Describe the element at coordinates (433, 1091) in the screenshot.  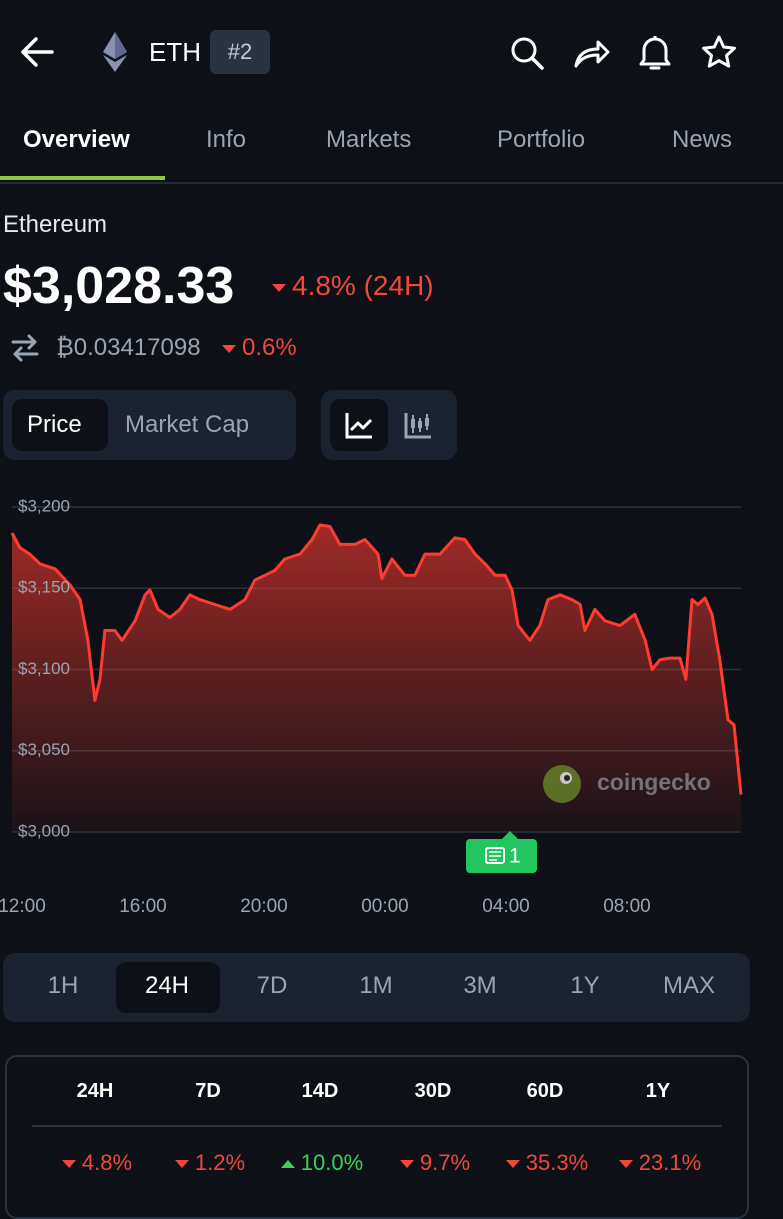
I see `period-header: 30D` at that location.